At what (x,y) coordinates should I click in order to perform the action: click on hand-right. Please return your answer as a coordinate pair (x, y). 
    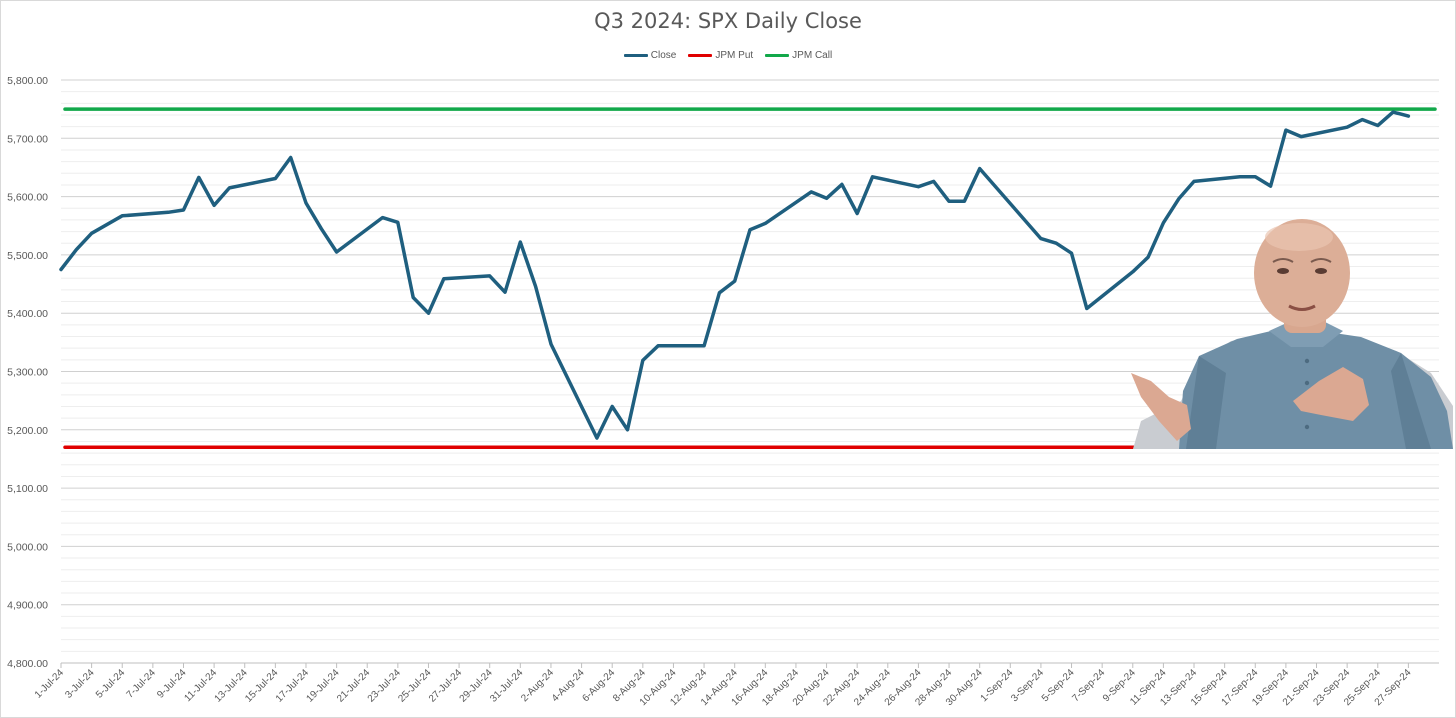
    Looking at the image, I should click on (1331, 394).